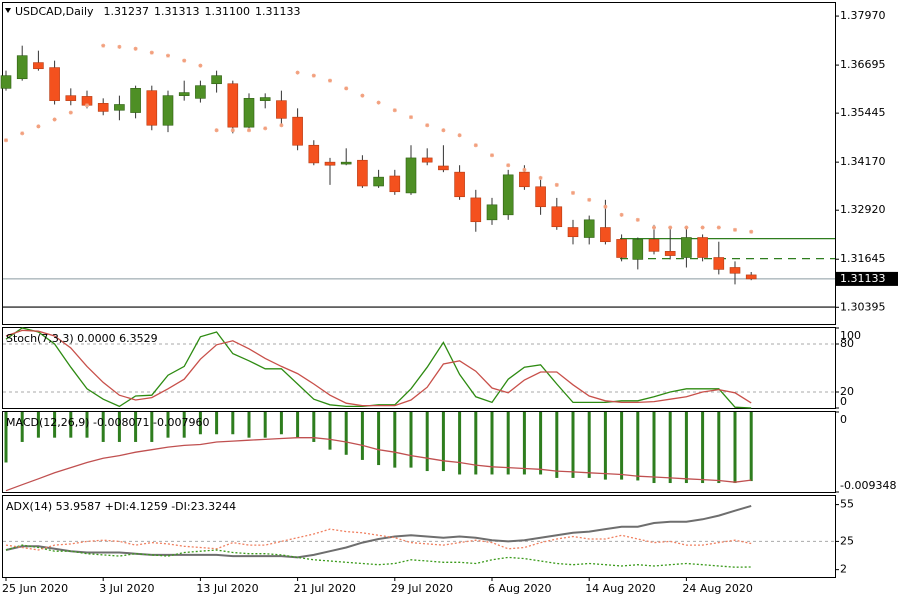  Describe the element at coordinates (227, 588) in the screenshot. I see `x-tick-label: 13 Jul 2020` at that location.